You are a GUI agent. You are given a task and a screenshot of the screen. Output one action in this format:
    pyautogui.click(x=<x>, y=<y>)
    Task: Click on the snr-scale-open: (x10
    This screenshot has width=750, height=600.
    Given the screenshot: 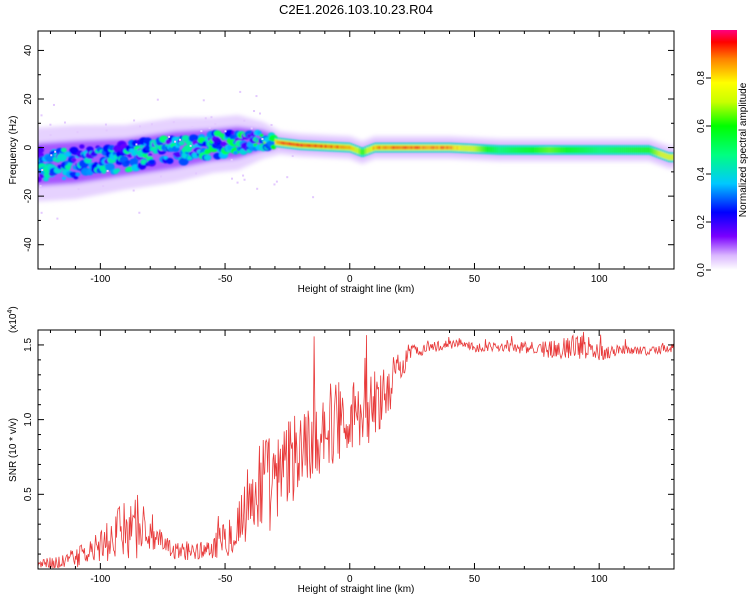 What is the action you would take?
    pyautogui.click(x=13, y=323)
    